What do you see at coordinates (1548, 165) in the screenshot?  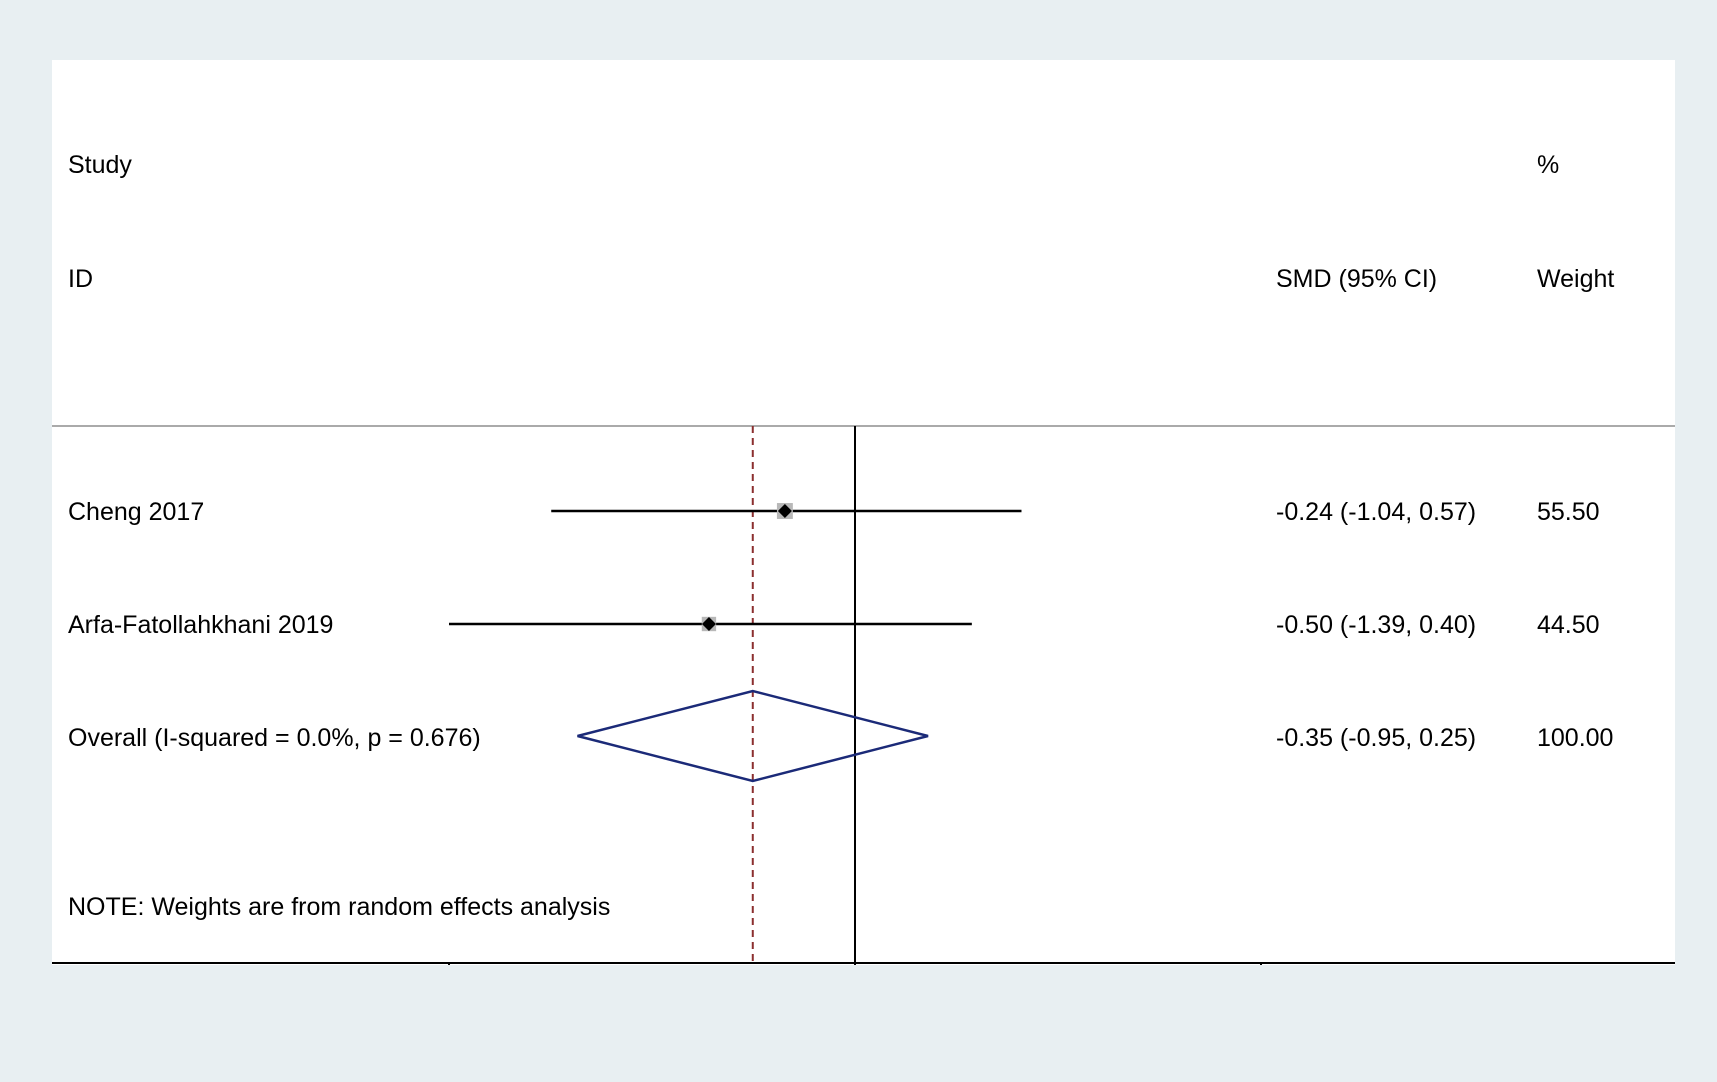 I see `header-weight-percent: %` at bounding box center [1548, 165].